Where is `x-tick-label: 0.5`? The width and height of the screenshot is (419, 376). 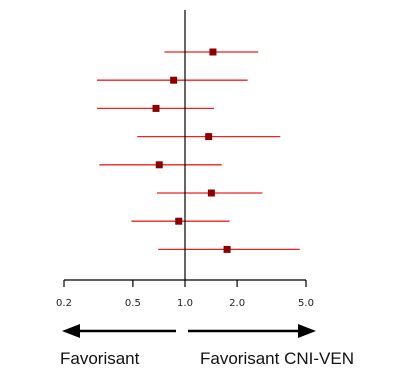 x-tick-label: 0.5 is located at coordinates (133, 303).